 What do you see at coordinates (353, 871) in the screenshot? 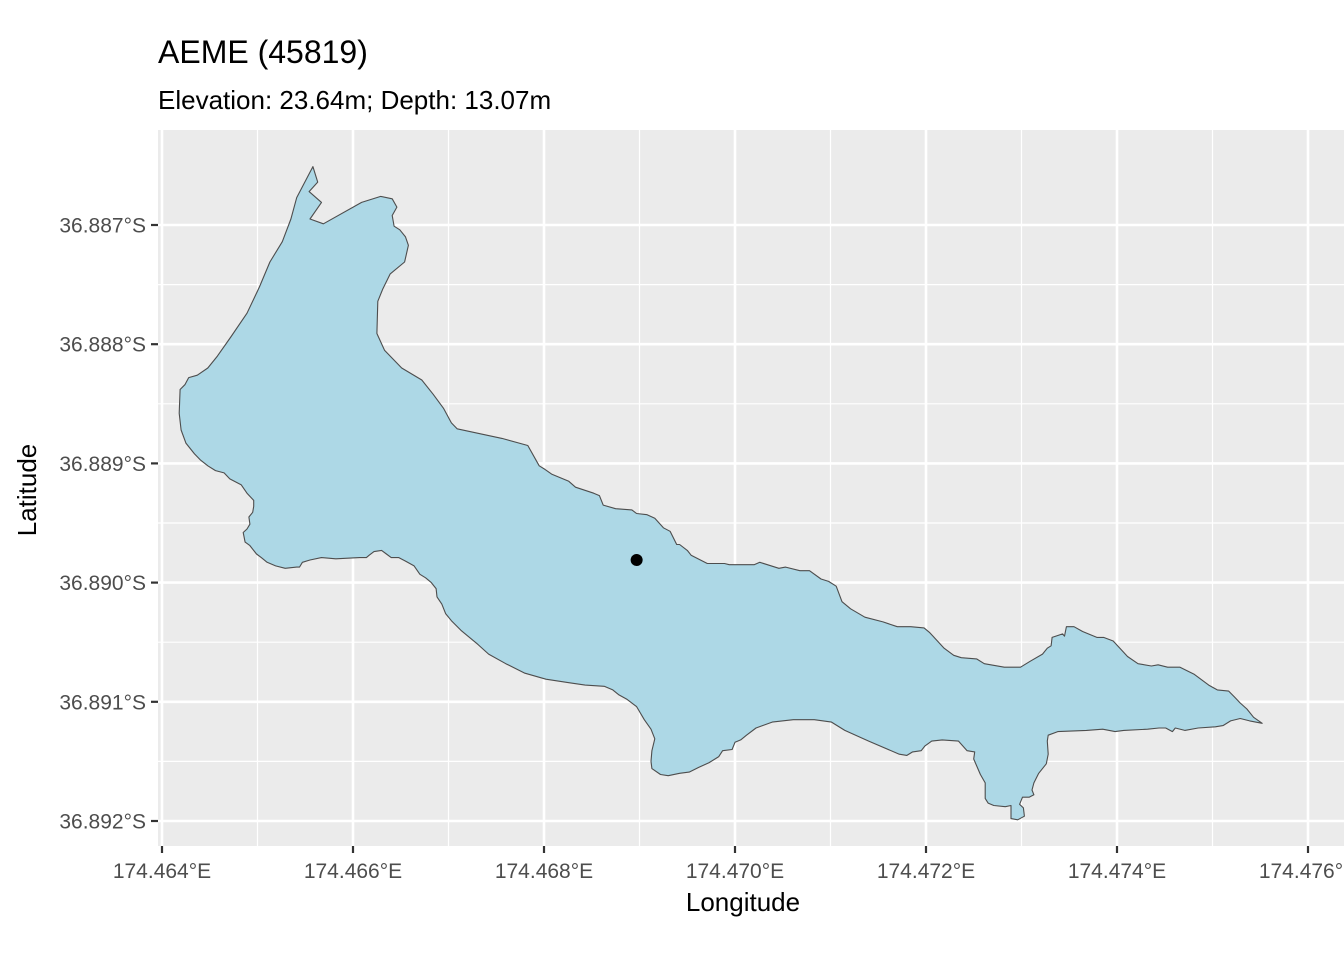
I see `x-tick-label: 174.466°E` at bounding box center [353, 871].